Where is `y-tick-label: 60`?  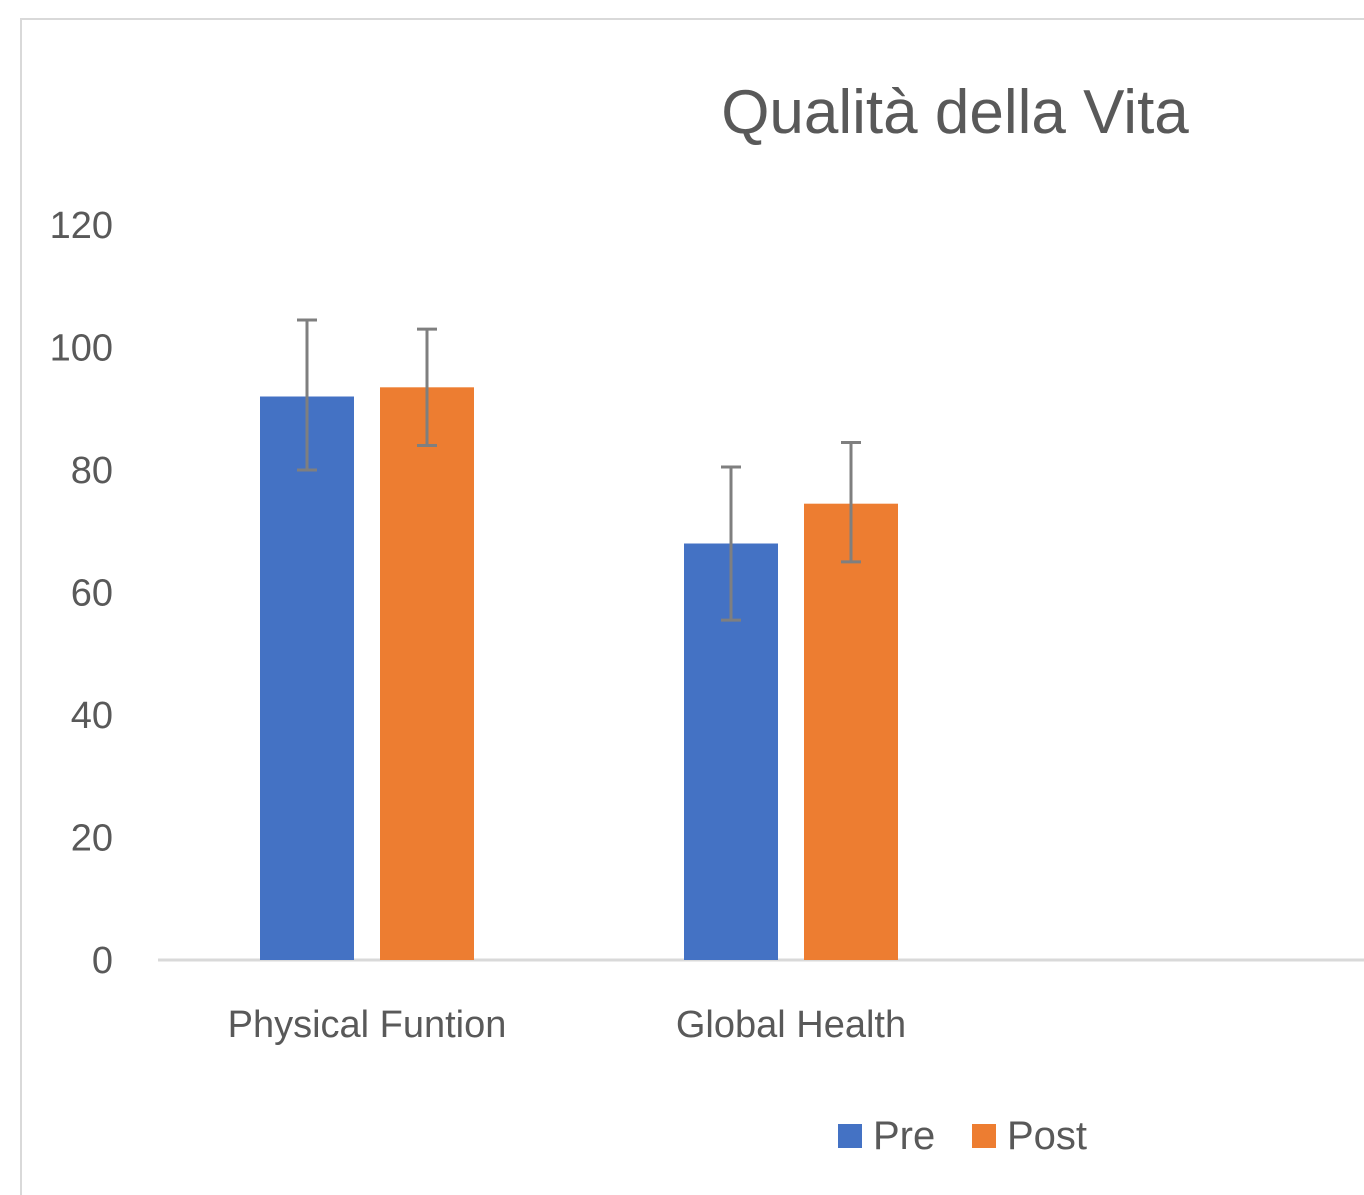
y-tick-label: 60 is located at coordinates (92, 594).